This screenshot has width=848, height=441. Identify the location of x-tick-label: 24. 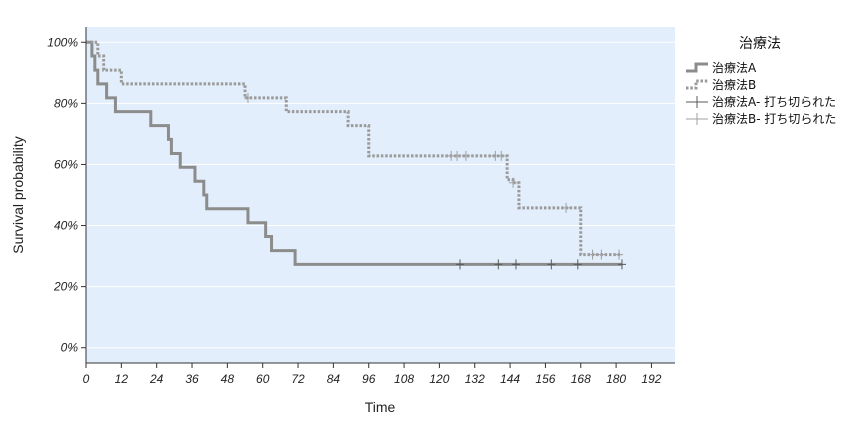
(156, 379).